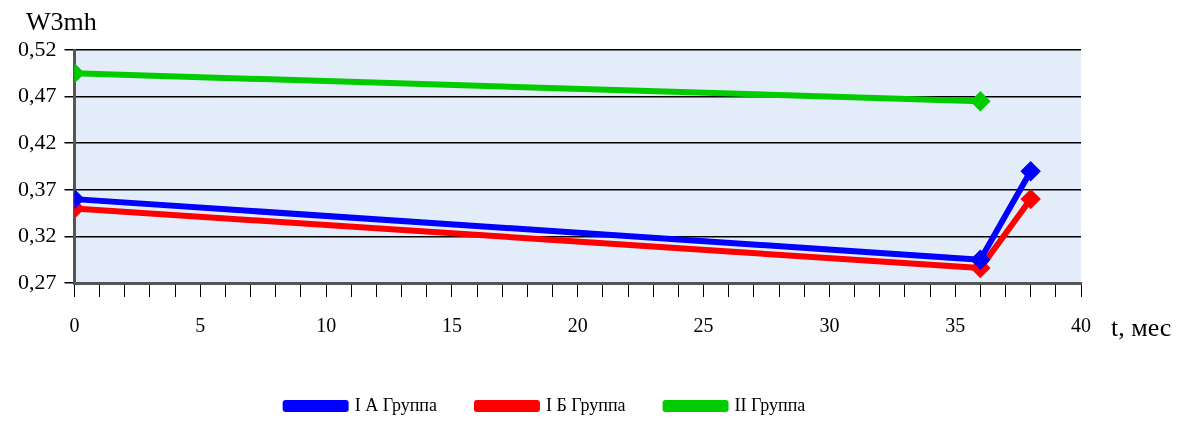 The height and width of the screenshot is (430, 1181). What do you see at coordinates (451, 325) in the screenshot?
I see `x-tick-label: 15` at bounding box center [451, 325].